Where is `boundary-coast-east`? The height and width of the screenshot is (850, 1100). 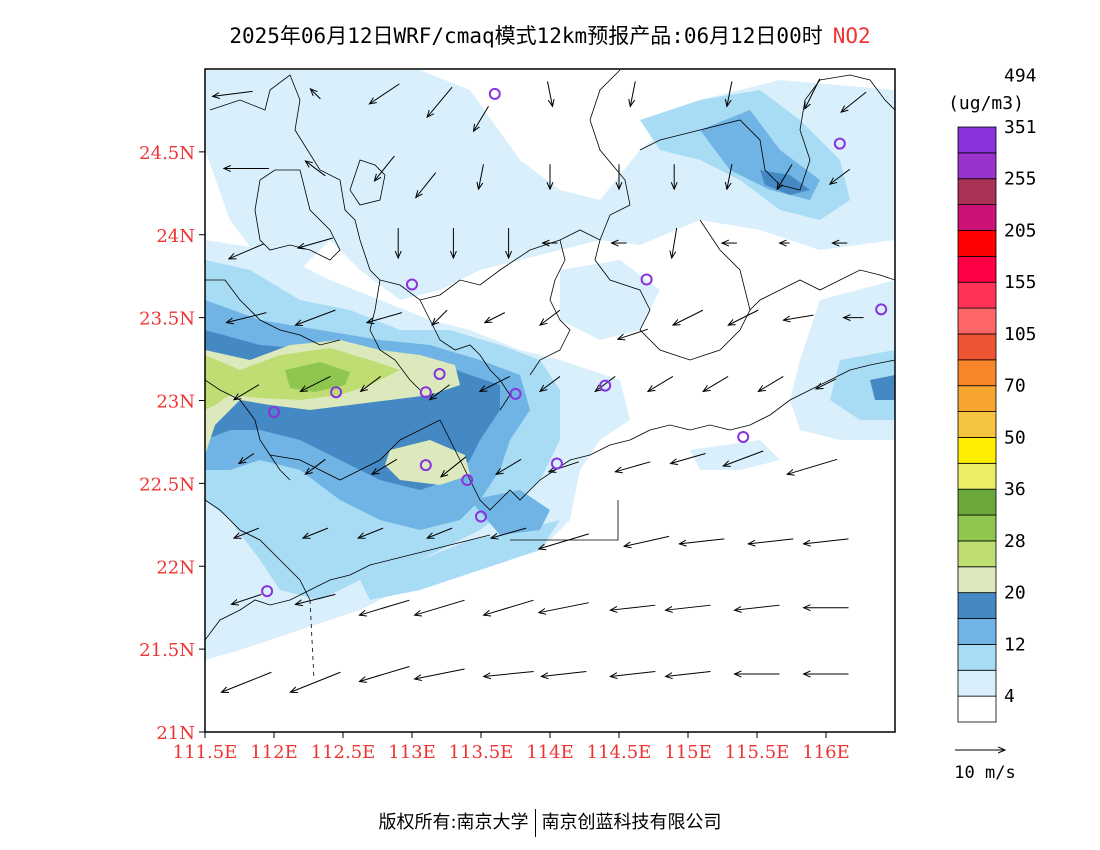
boundary-coast-east is located at coordinates (762, 400).